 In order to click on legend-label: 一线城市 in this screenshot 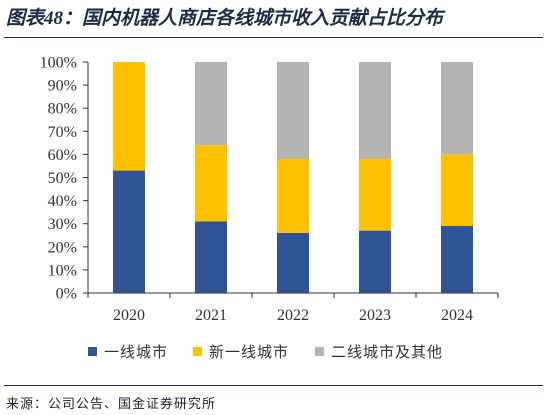, I will do `click(136, 352)`.